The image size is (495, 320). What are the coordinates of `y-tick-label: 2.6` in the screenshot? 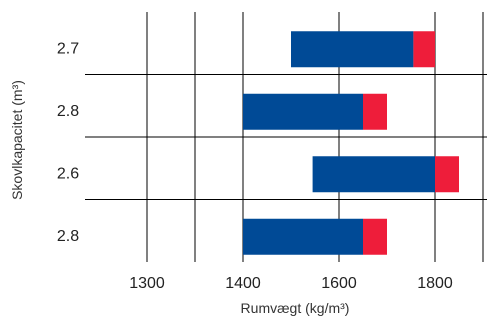 It's located at (68, 173).